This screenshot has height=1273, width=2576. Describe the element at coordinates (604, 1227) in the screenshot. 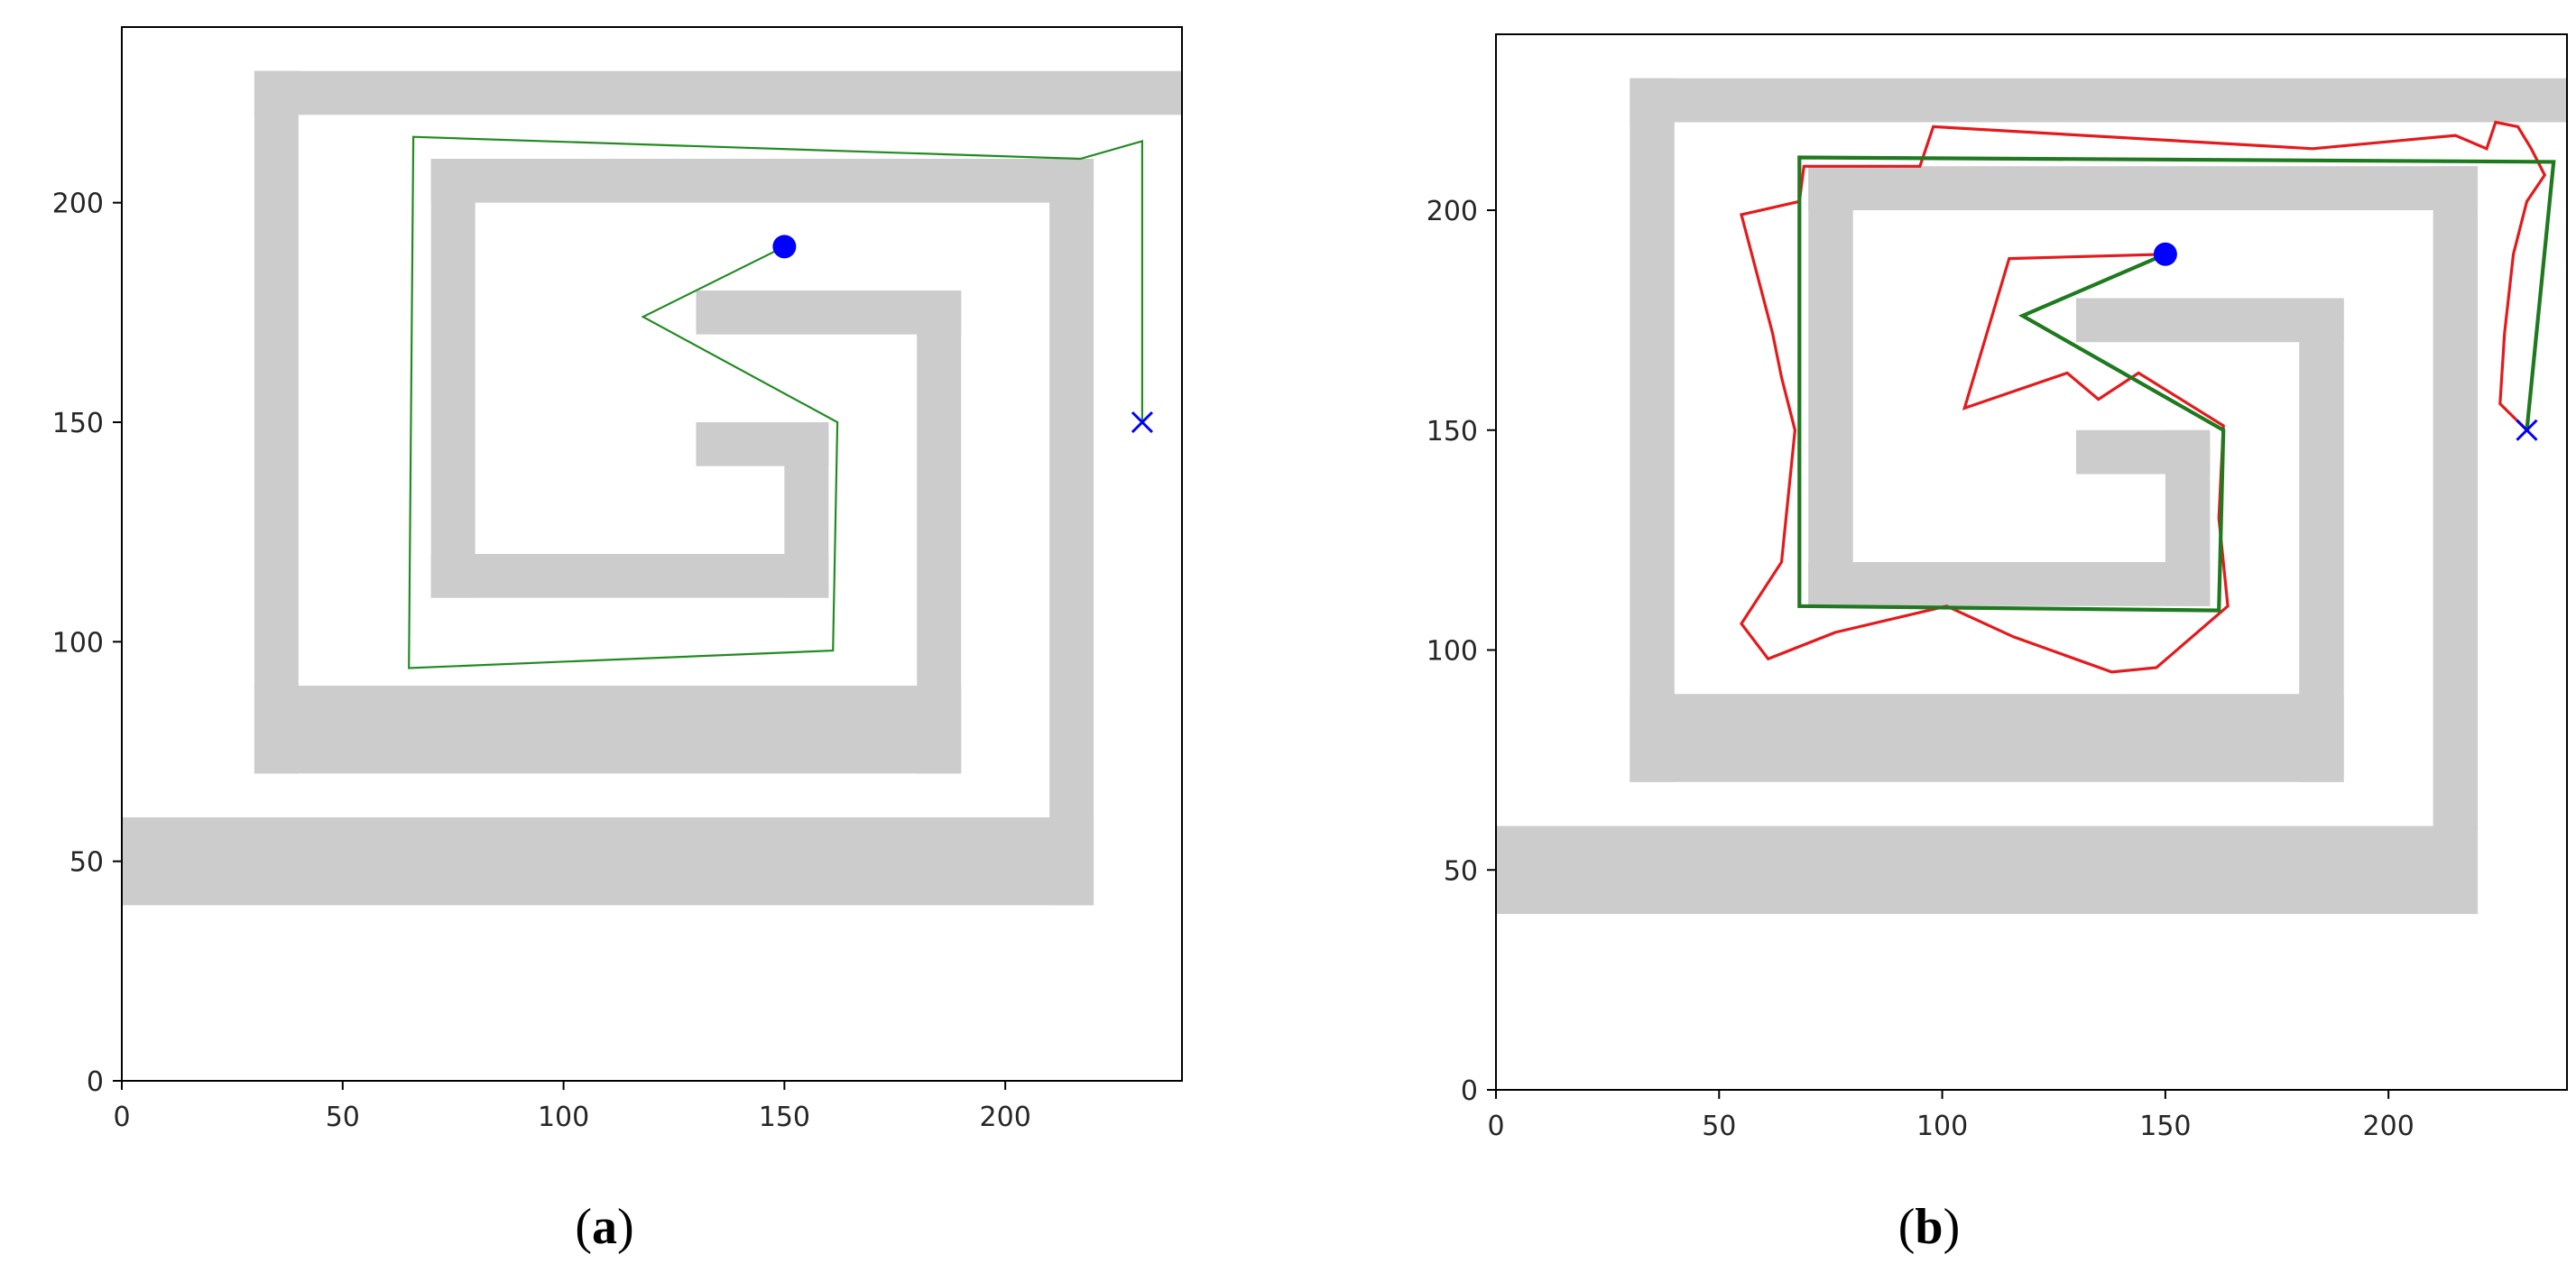

I see `panel-label: (a)` at that location.